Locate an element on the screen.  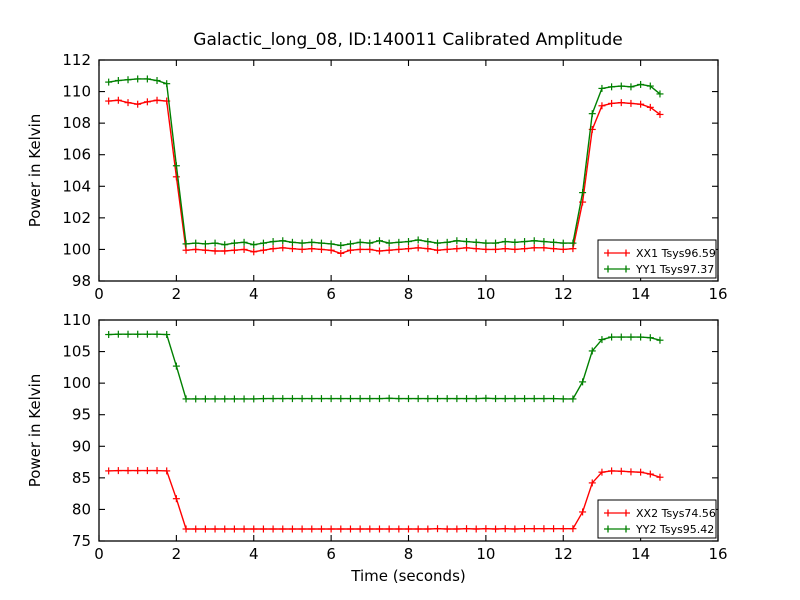
y-tick-label: 108 is located at coordinates (76, 123).